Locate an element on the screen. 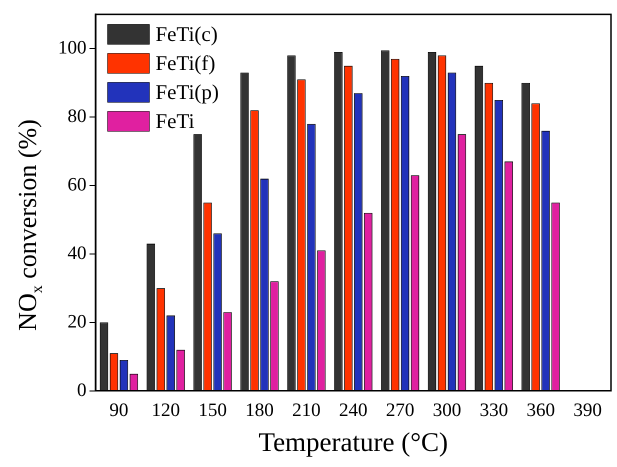  x-tick-label: 330 is located at coordinates (494, 411).